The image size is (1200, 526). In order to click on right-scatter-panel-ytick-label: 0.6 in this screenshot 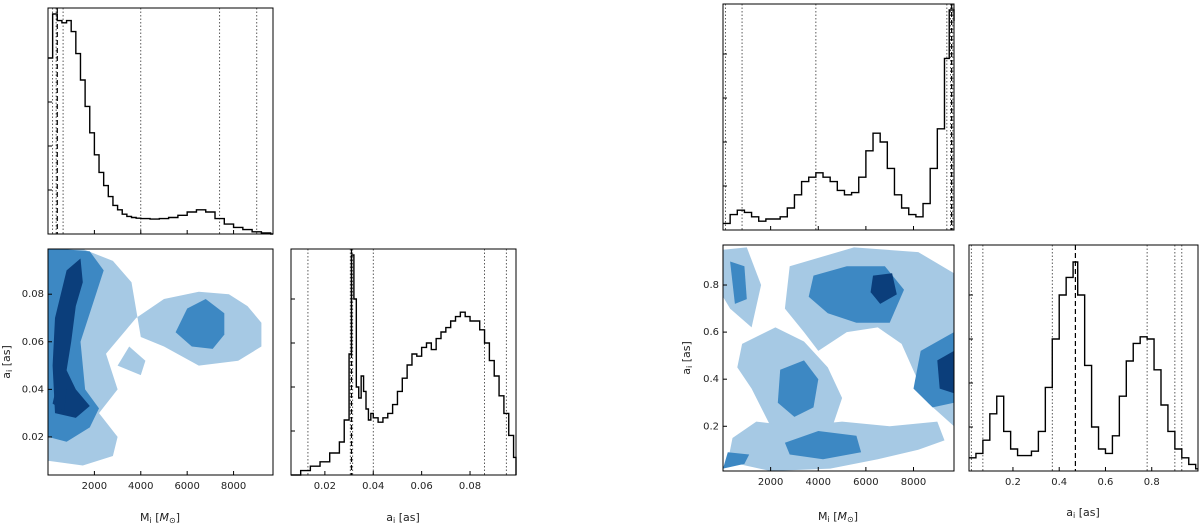, I will do `click(711, 332)`.